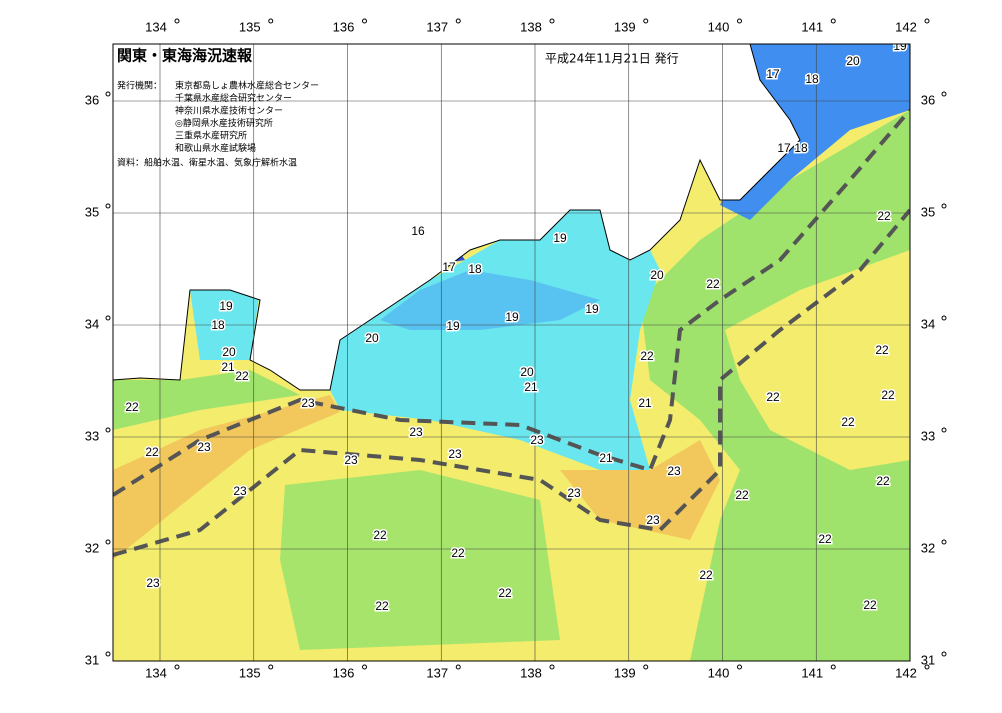 The width and height of the screenshot is (1002, 713). What do you see at coordinates (211, 136) in the screenshot?
I see `issuer: 三重県水産研究所` at bounding box center [211, 136].